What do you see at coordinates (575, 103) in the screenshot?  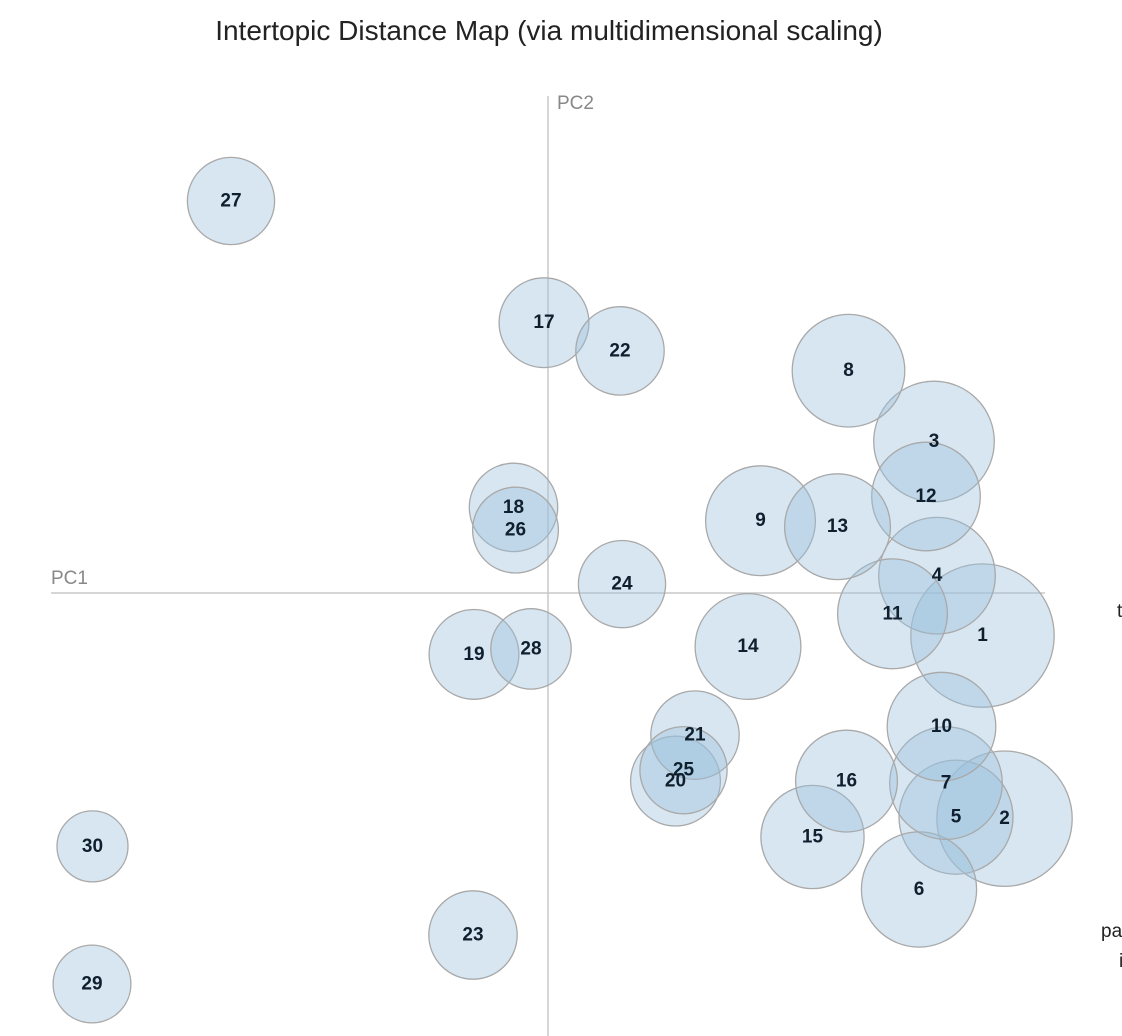 I see `pc2-axis-label: PC2` at bounding box center [575, 103].